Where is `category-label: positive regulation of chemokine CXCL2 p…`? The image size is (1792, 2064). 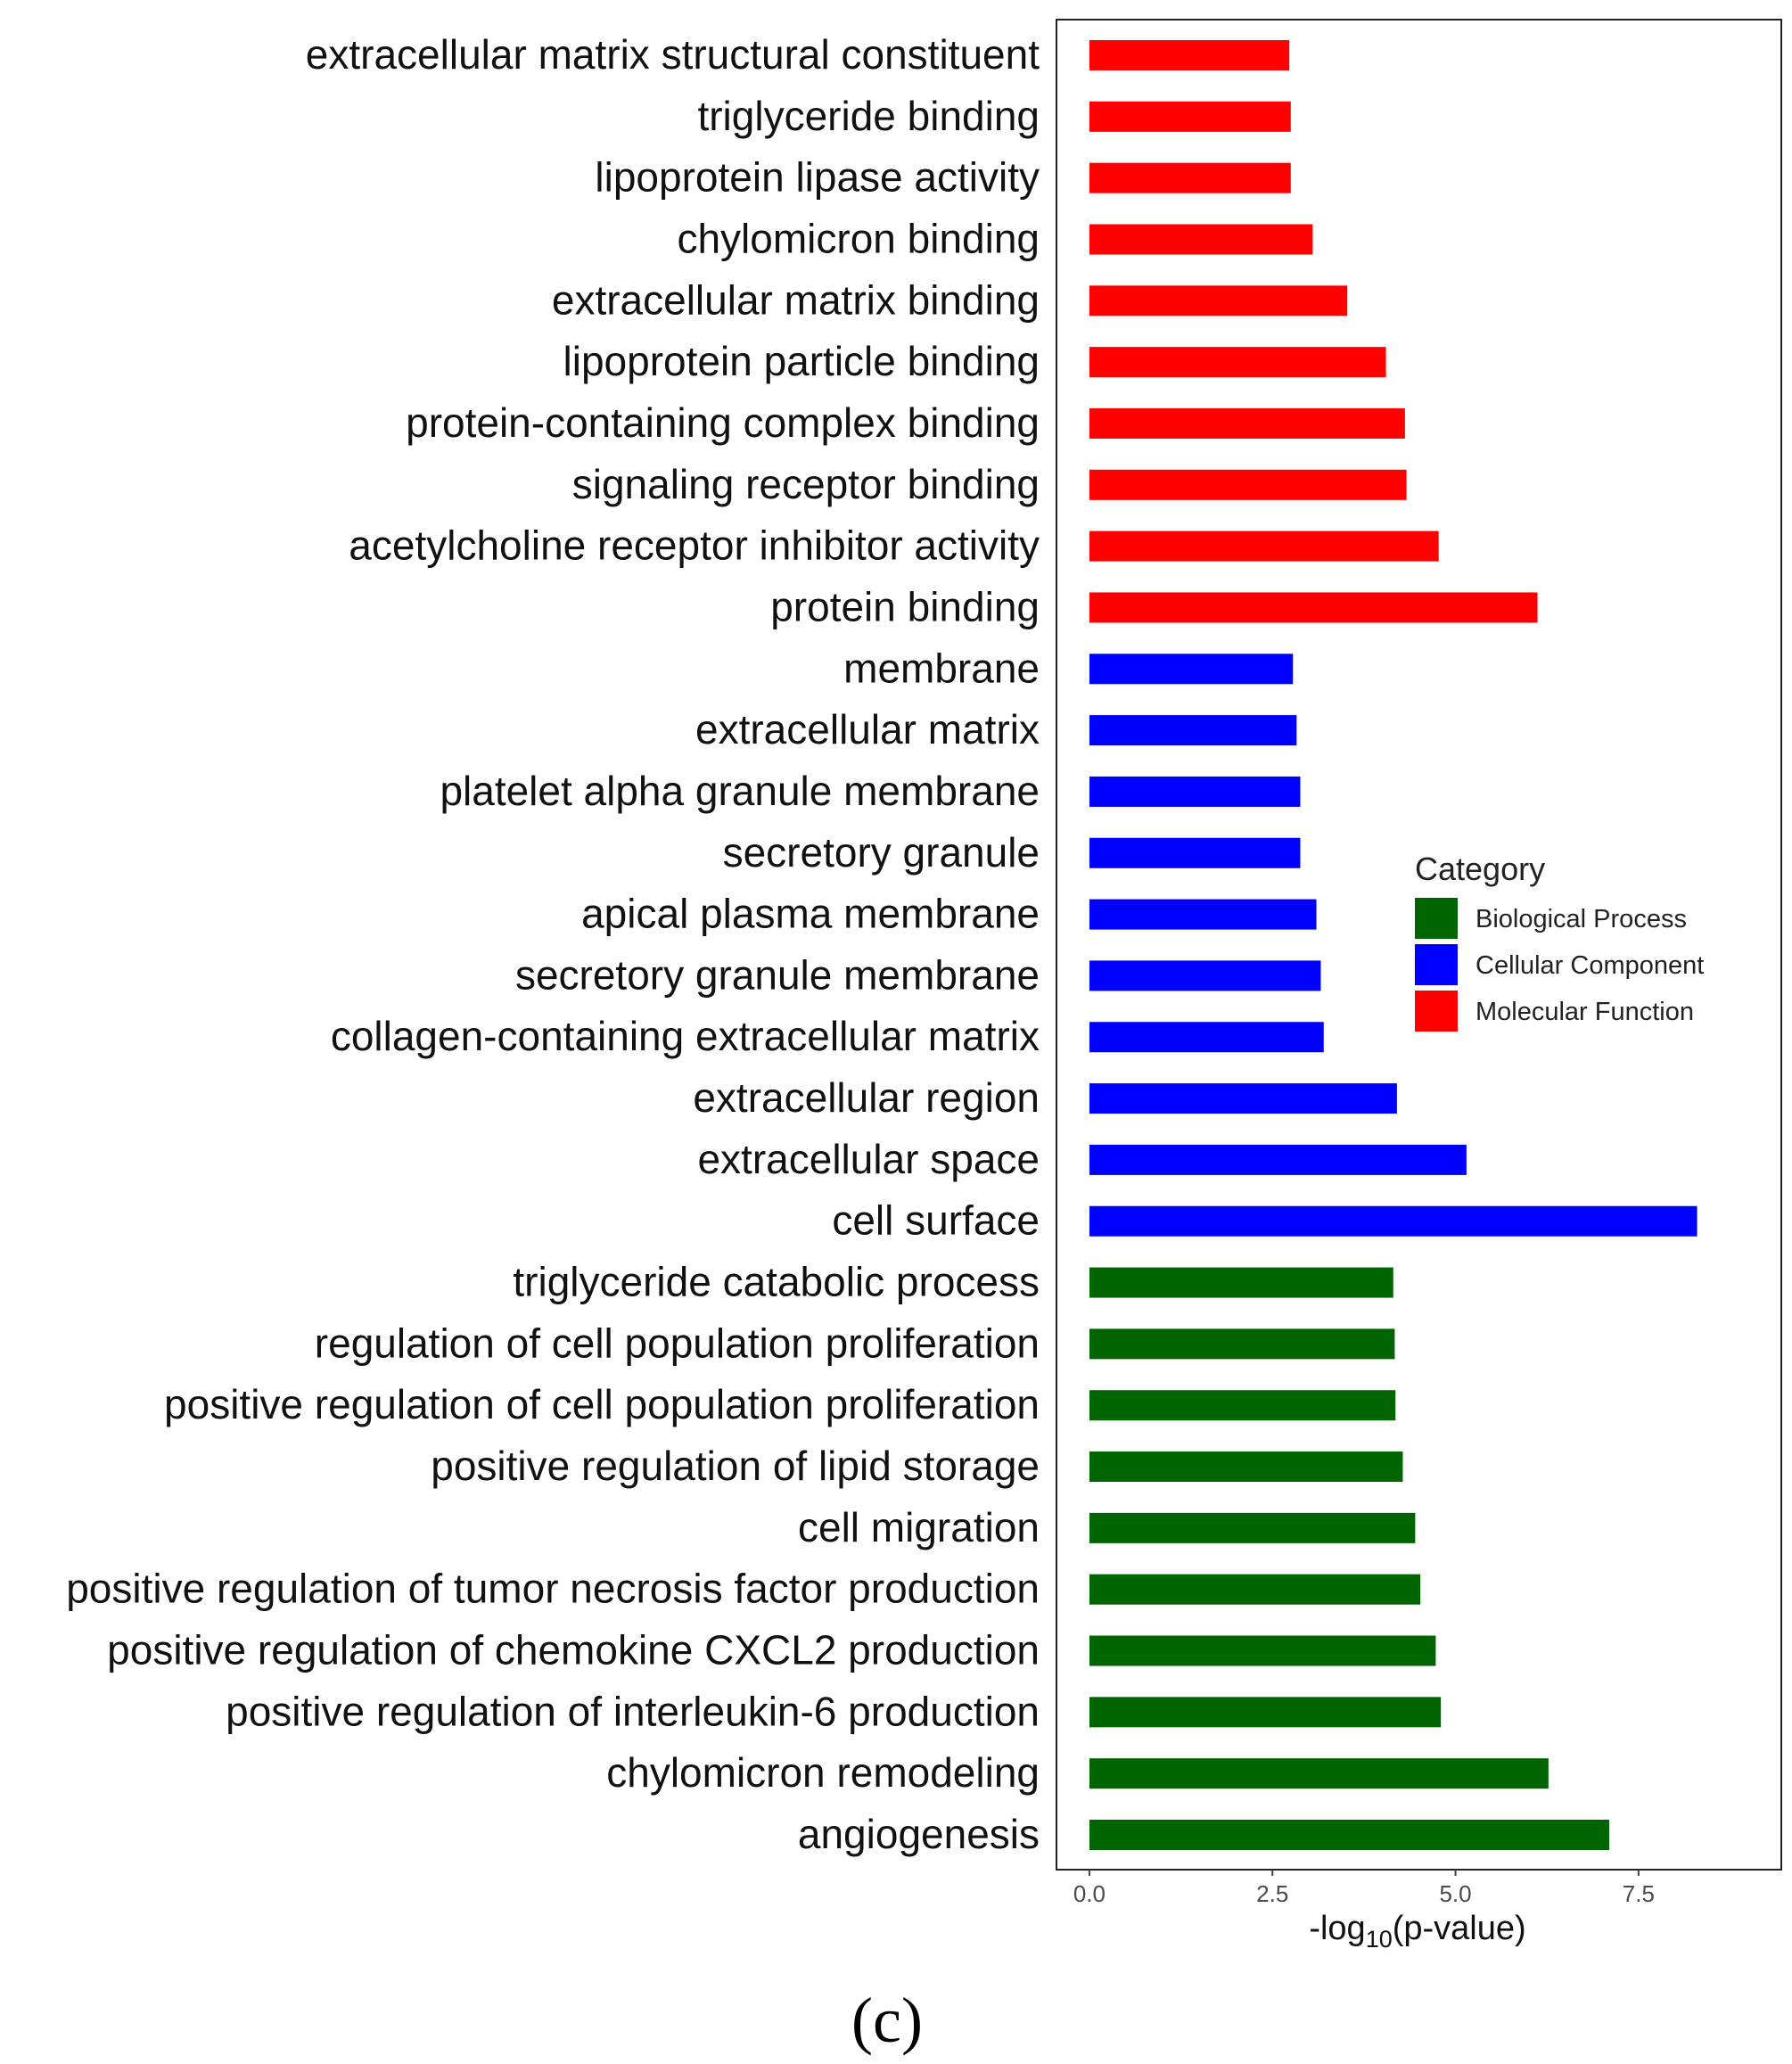 category-label: positive regulation of chemokine CXCL2 p… is located at coordinates (573, 1650).